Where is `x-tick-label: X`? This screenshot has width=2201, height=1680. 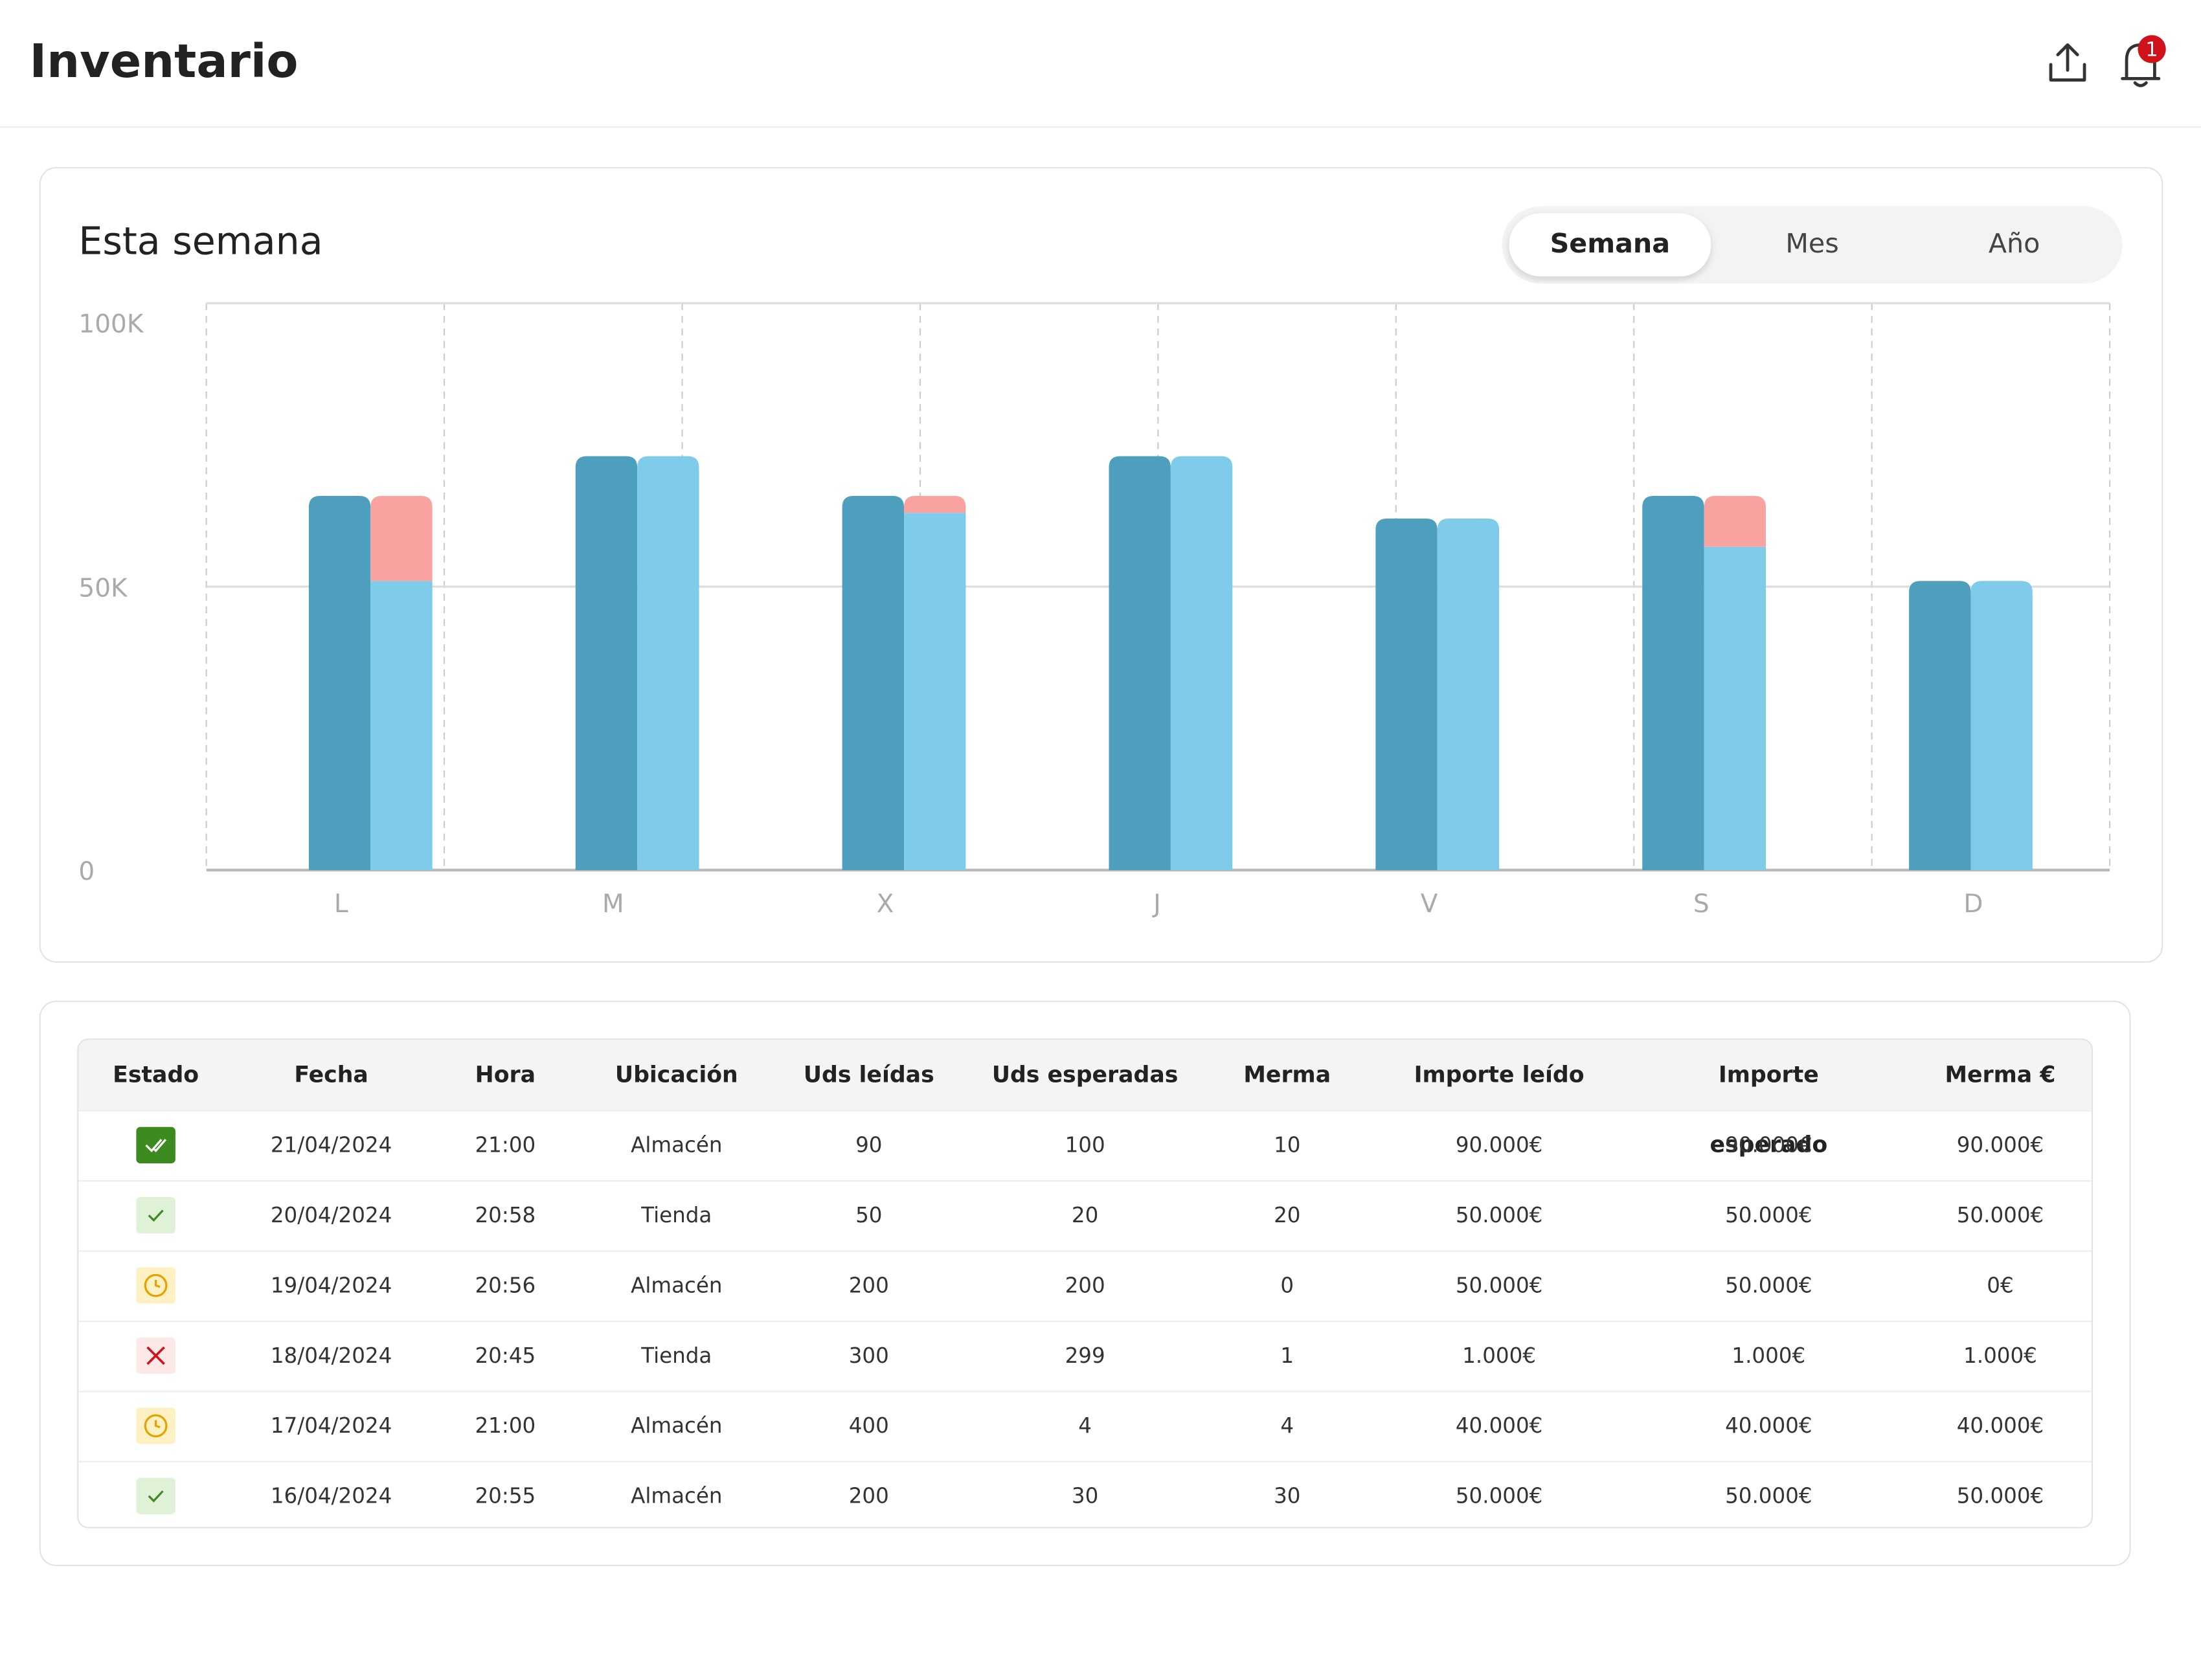
x-tick-label: X is located at coordinates (885, 905).